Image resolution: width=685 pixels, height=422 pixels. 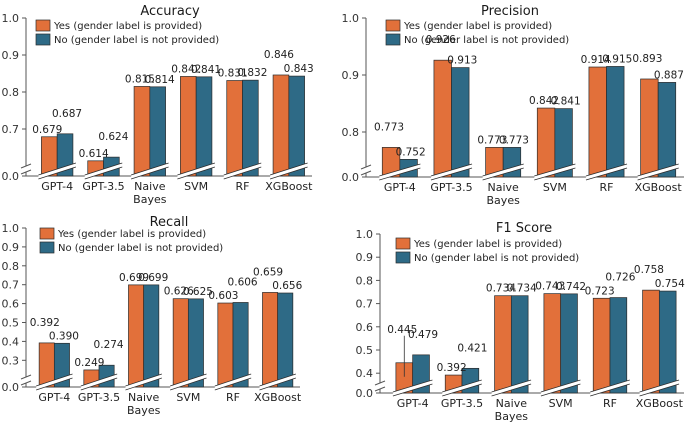 I want to click on data-label-yes: 0.846, so click(x=279, y=55).